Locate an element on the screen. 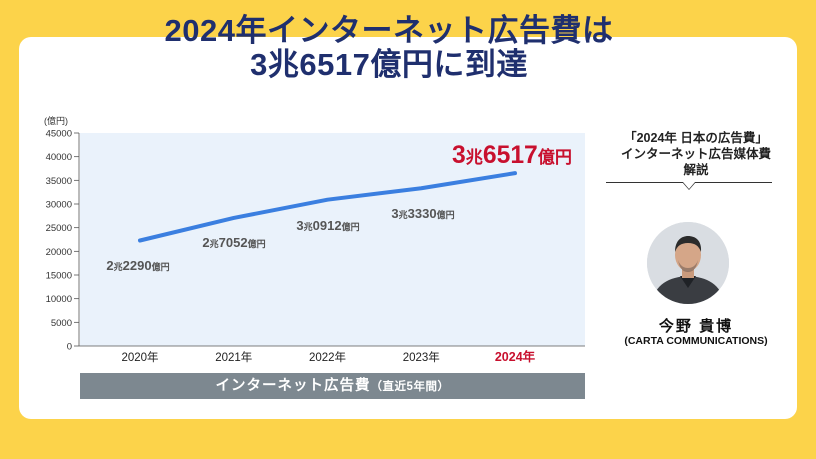  x-tick-label: 2020年 is located at coordinates (139, 357).